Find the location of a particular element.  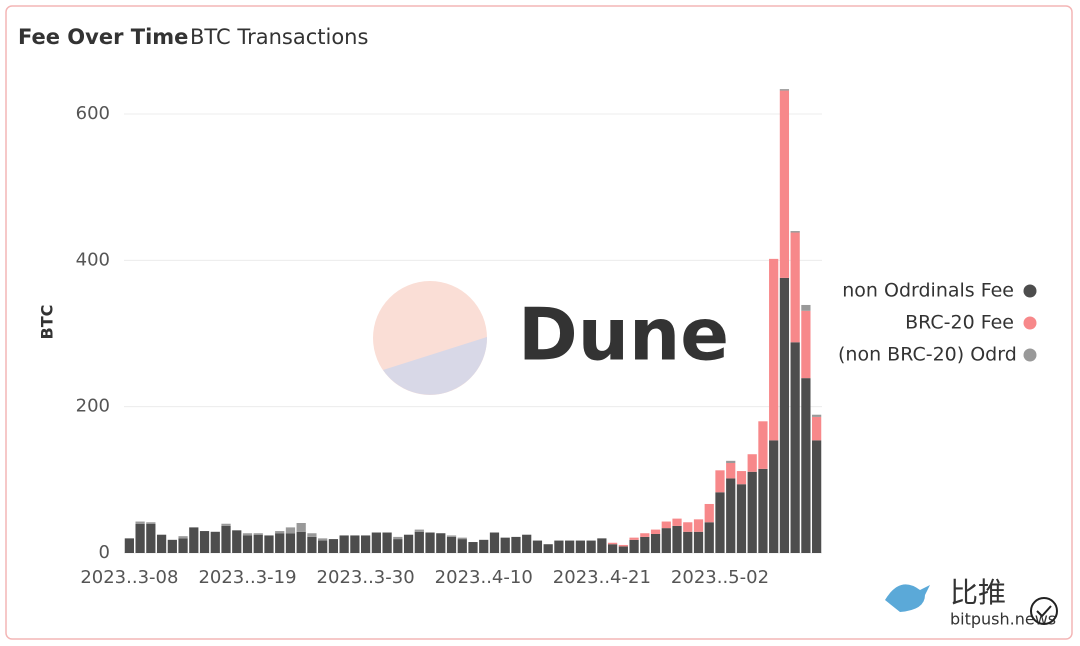

watermark: 比推 is located at coordinates (978, 592).